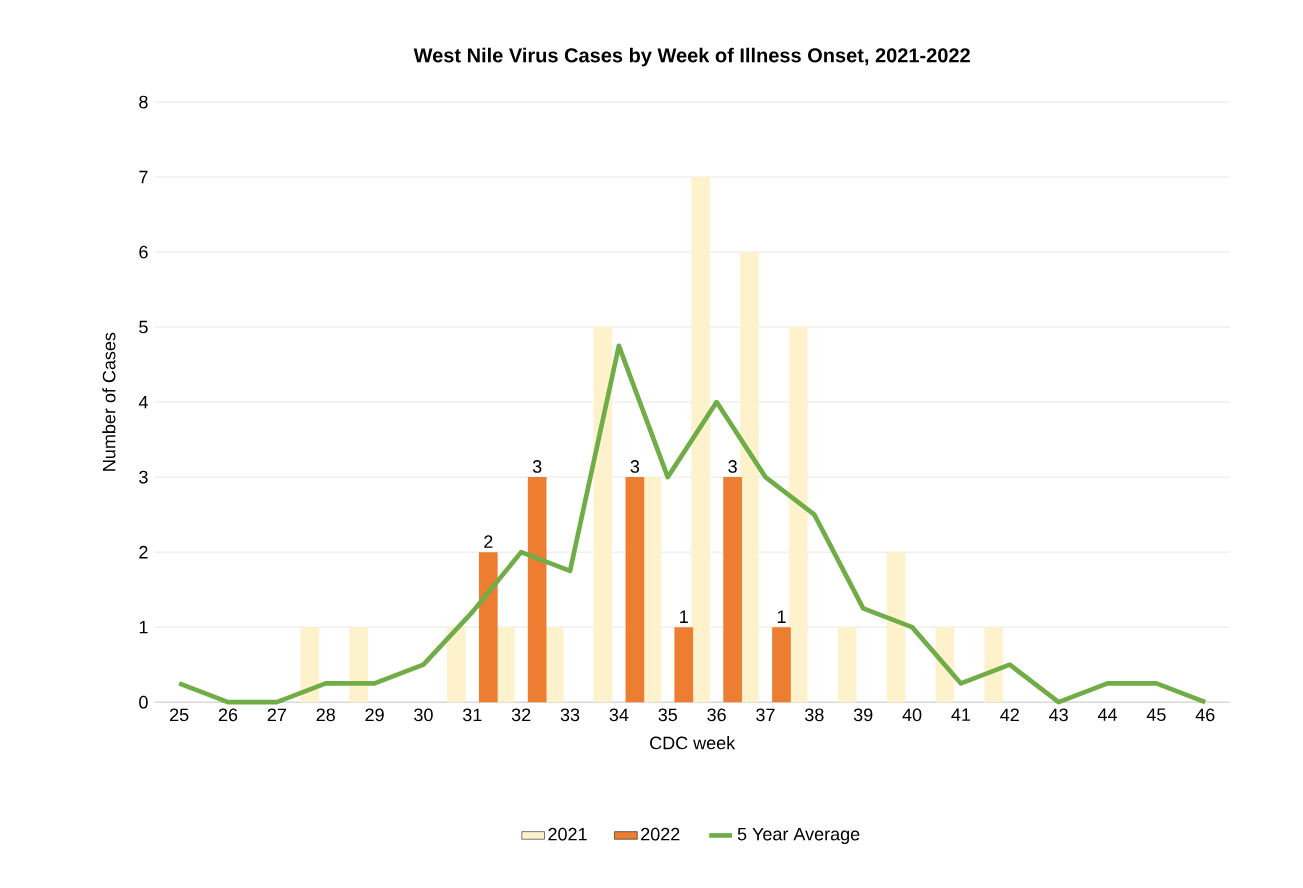 The height and width of the screenshot is (888, 1303). What do you see at coordinates (691, 57) in the screenshot?
I see `chart-title: West Nile Virus Cases by Week of Illness Onset, 2021-2022` at bounding box center [691, 57].